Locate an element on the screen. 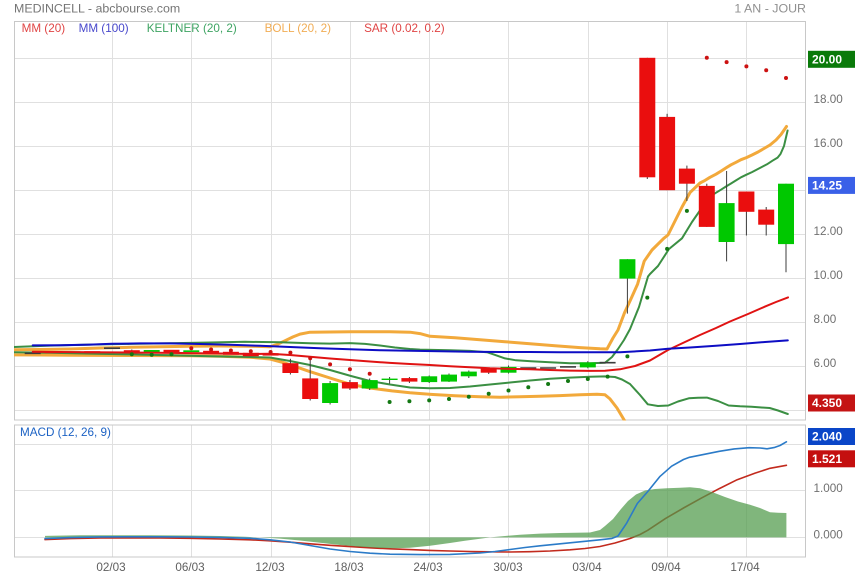 The image size is (855, 585). svg-text: 16.00 is located at coordinates (829, 143).